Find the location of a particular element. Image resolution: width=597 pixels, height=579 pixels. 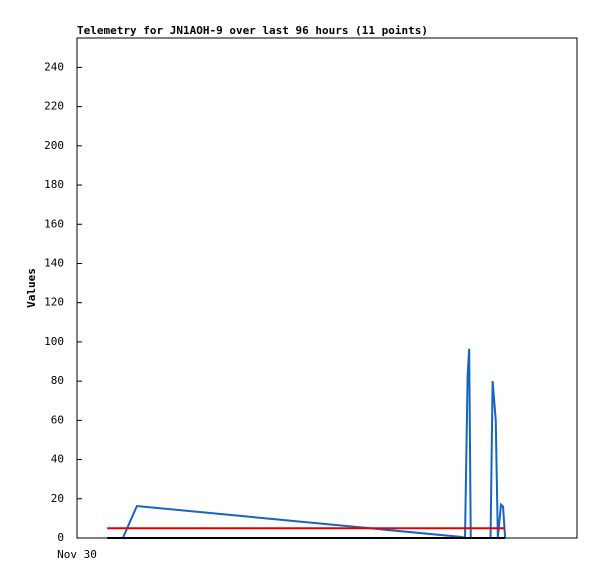

y-tick-label: 100 is located at coordinates (54, 341).